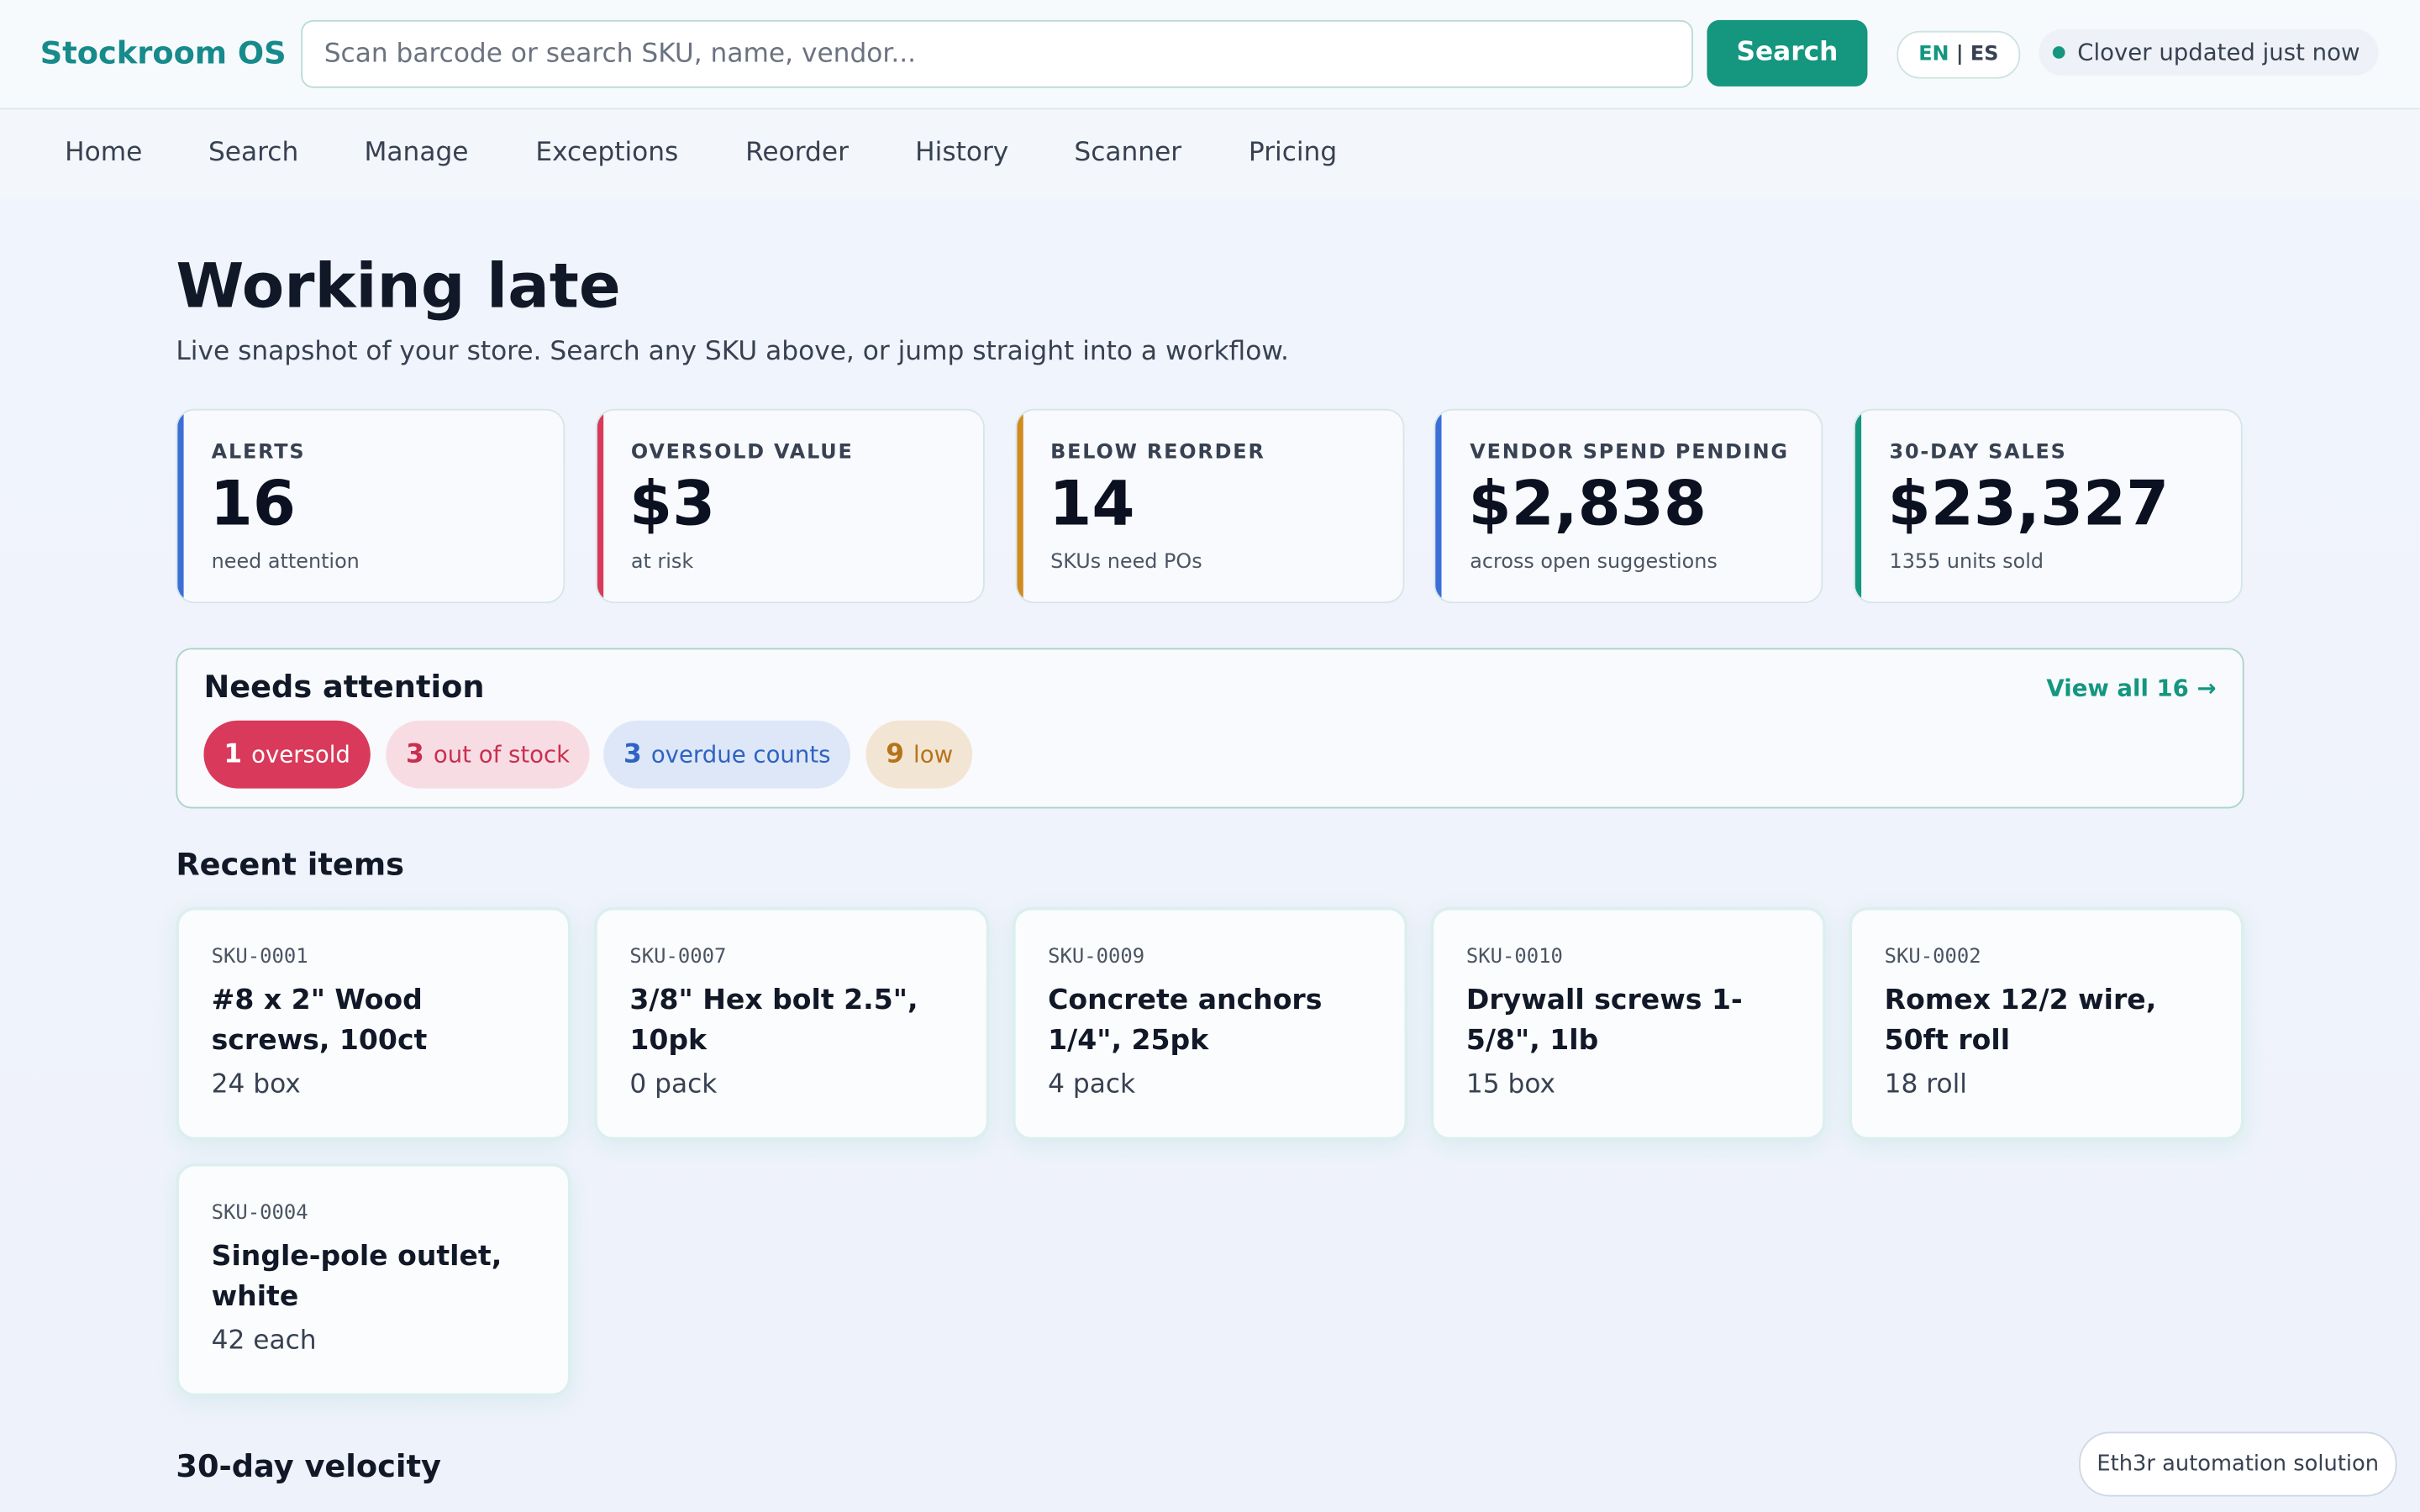 The image size is (2420, 1512). Describe the element at coordinates (797, 153) in the screenshot. I see `nav-link: Reorder` at that location.